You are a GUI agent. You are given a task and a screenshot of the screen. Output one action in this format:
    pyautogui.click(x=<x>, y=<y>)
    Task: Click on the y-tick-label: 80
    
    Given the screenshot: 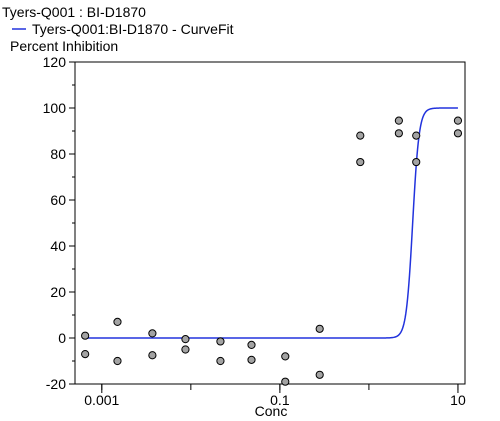 What is the action you would take?
    pyautogui.click(x=58, y=154)
    